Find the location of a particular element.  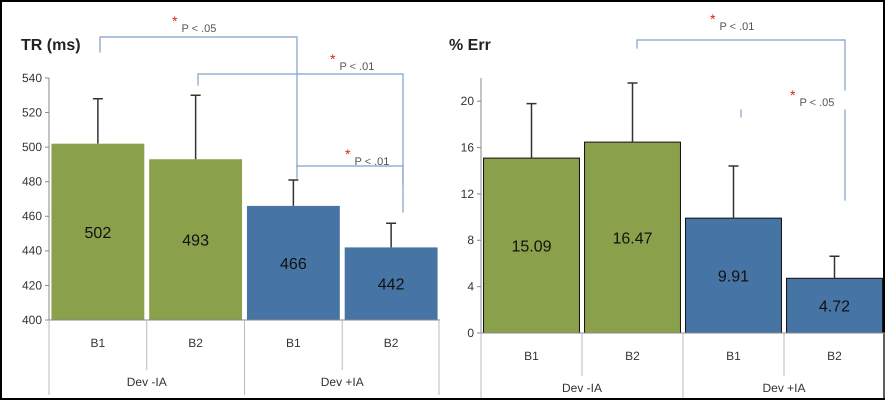

y-tick-label: 420 is located at coordinates (32, 285).